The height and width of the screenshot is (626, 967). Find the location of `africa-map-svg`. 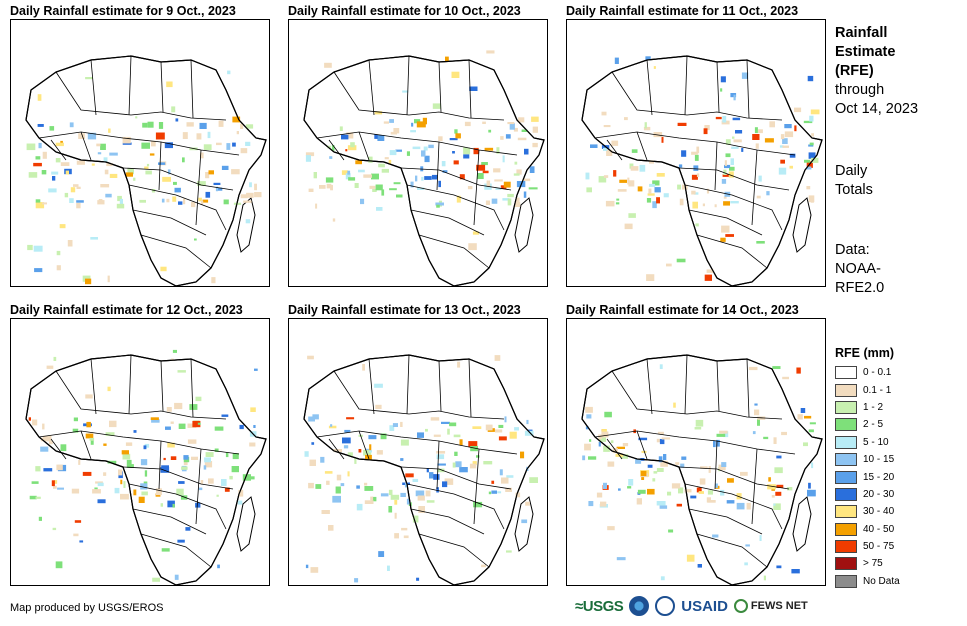

africa-map-svg is located at coordinates (702, 469).